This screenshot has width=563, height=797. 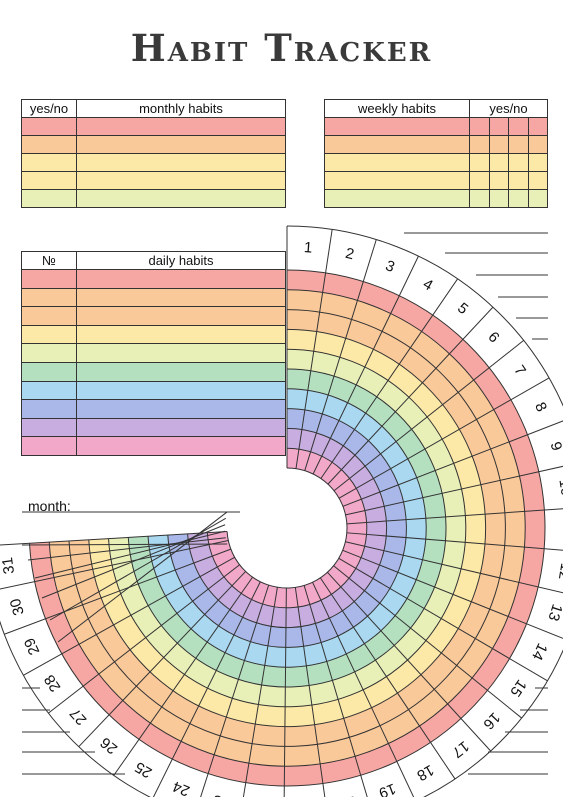 I want to click on page-title: Habit Tracker, so click(x=281, y=48).